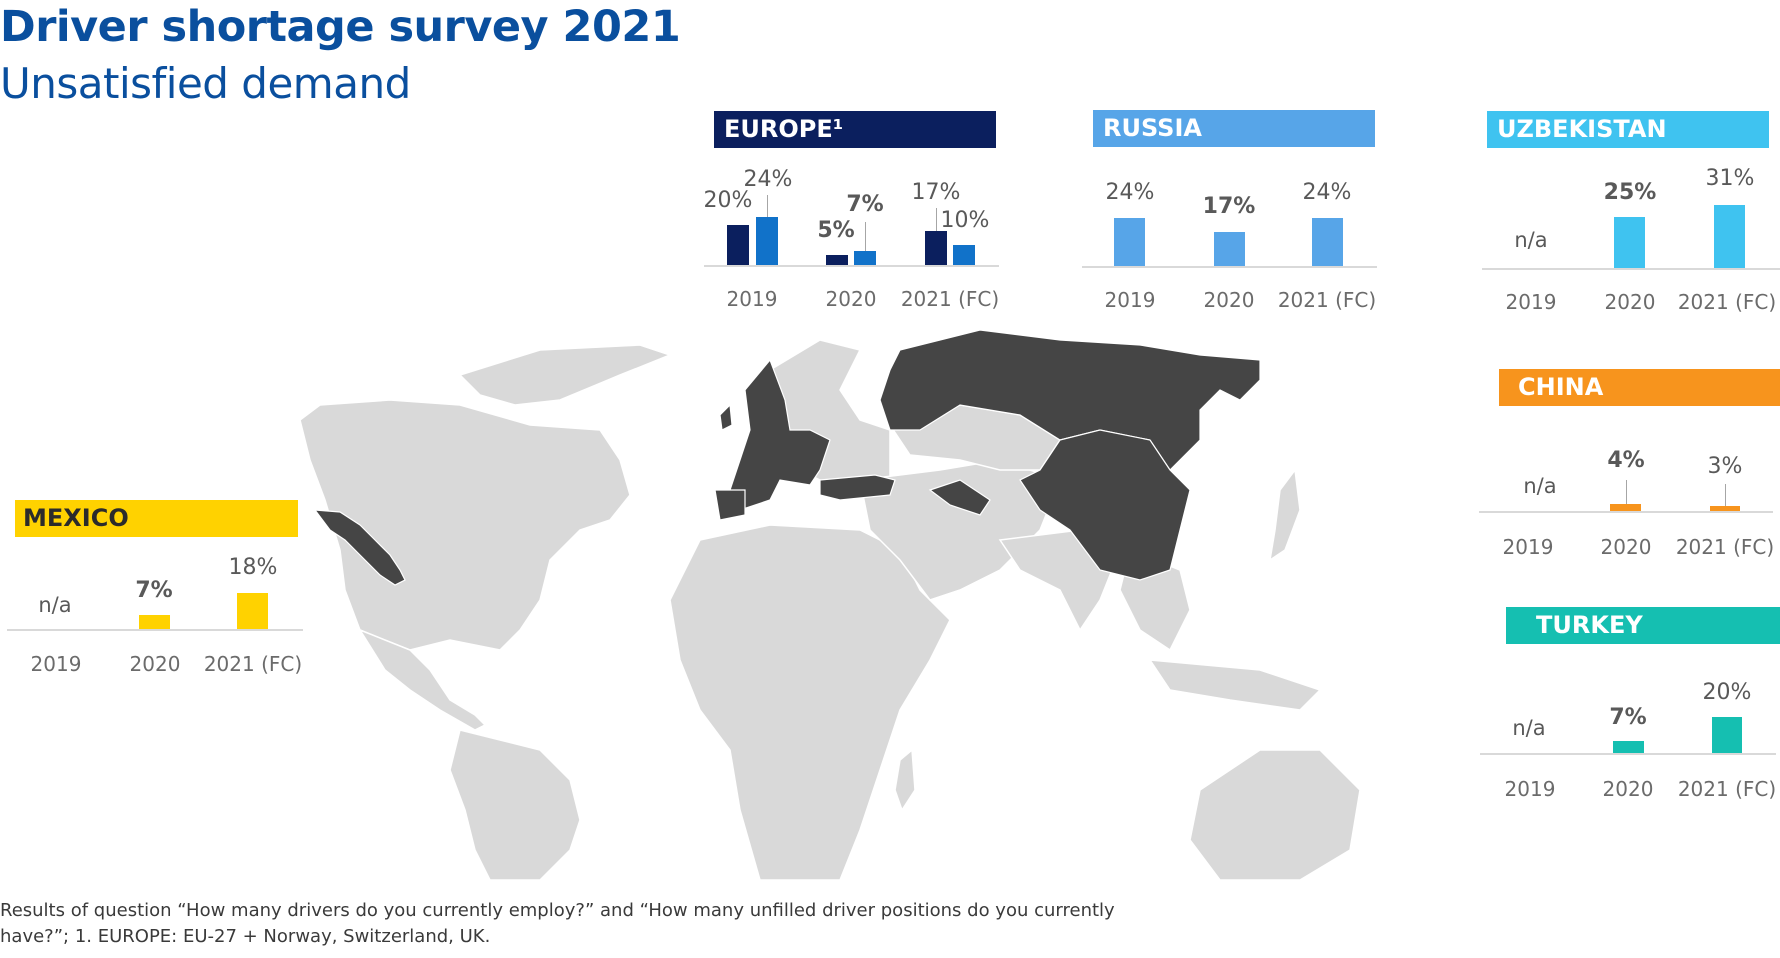 The height and width of the screenshot is (958, 1780). I want to click on value-label: 5%, so click(836, 230).